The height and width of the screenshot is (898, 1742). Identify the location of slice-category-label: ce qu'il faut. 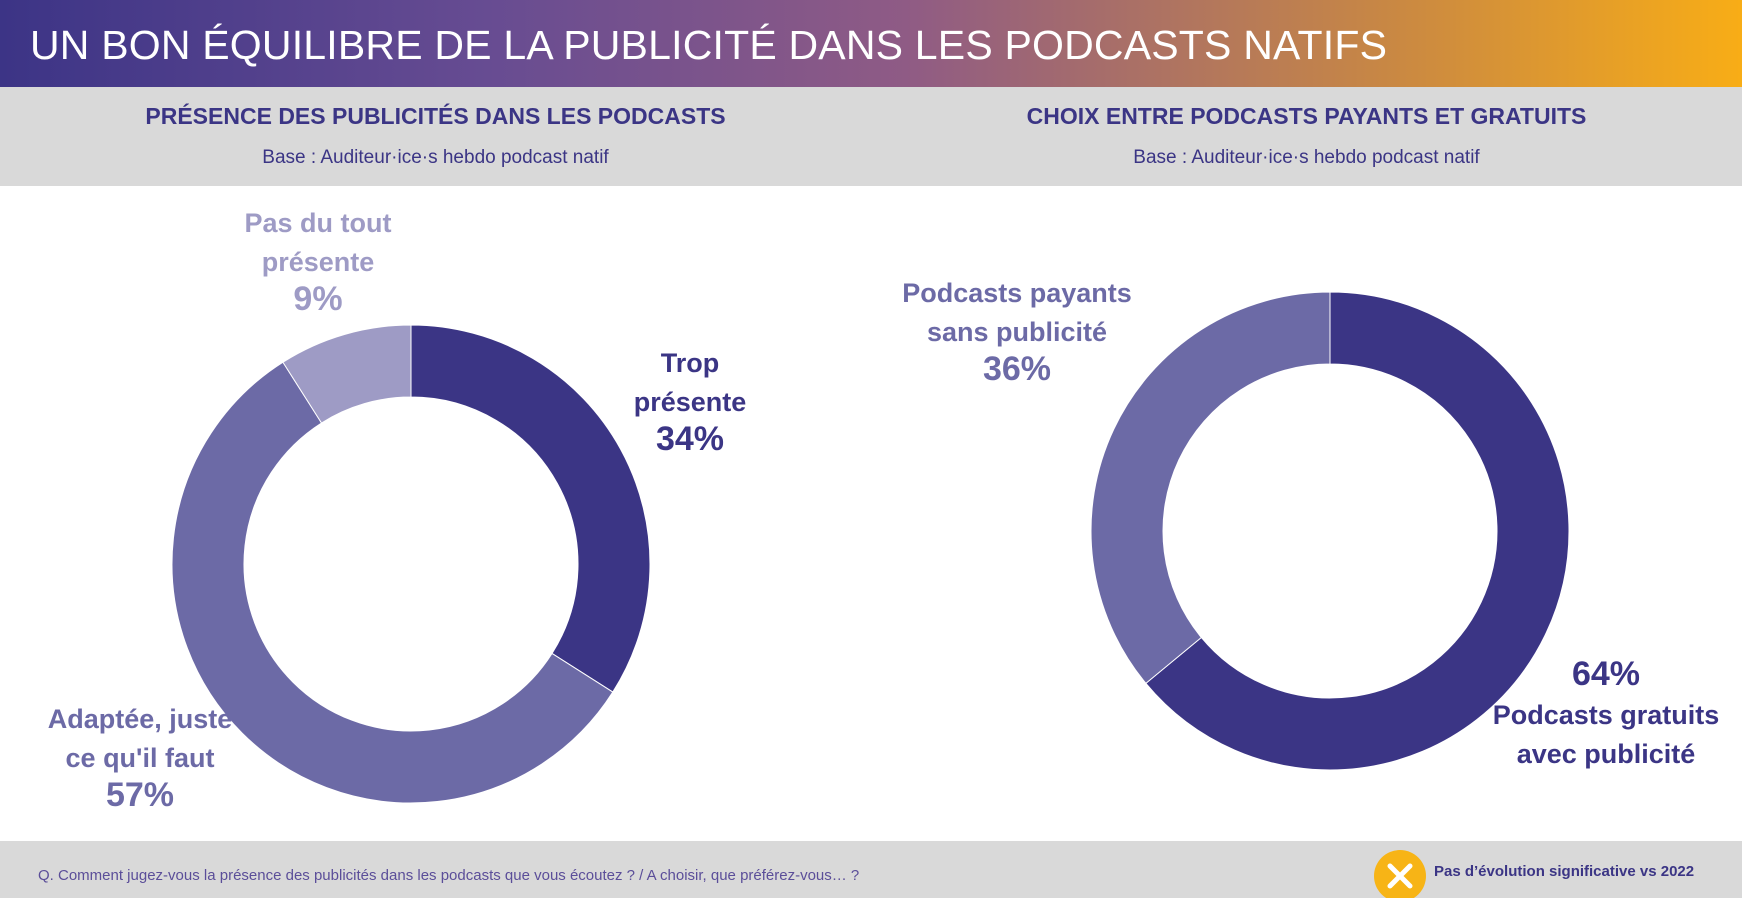
(140, 758).